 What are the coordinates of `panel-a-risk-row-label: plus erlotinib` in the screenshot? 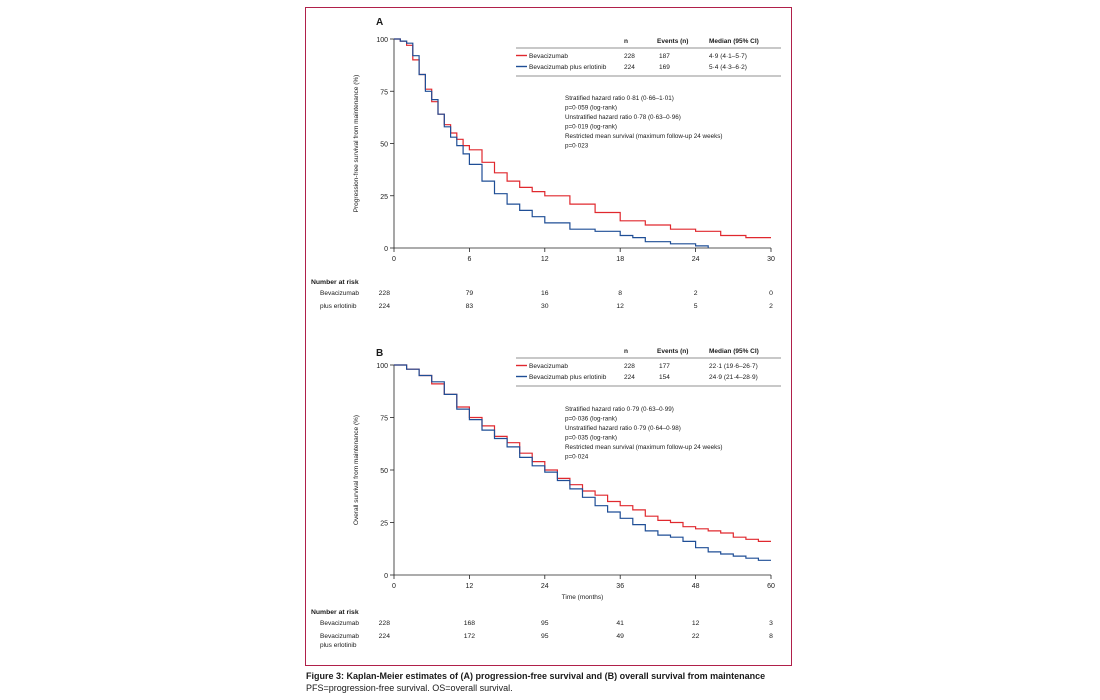 It's located at (338, 306).